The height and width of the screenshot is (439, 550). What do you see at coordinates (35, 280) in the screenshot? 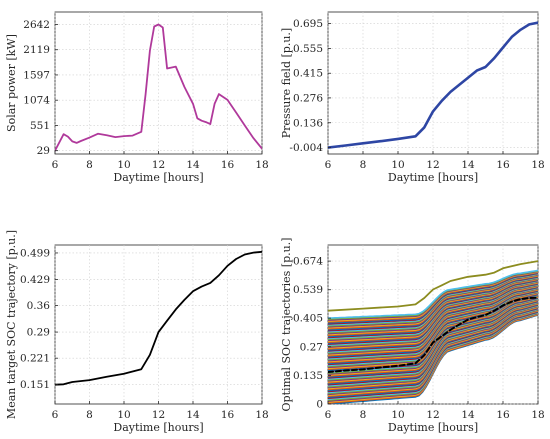
I see `y-tick-label: 0.429` at bounding box center [35, 280].